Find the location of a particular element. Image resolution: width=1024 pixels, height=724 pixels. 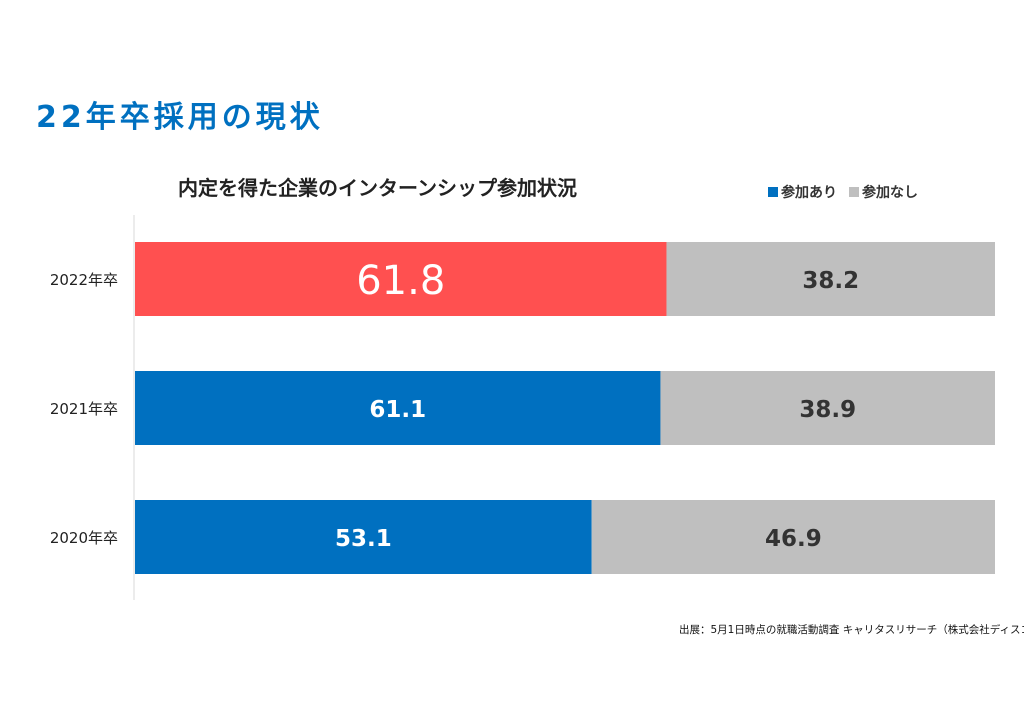

category-label: 2020年卒 is located at coordinates (84, 538).